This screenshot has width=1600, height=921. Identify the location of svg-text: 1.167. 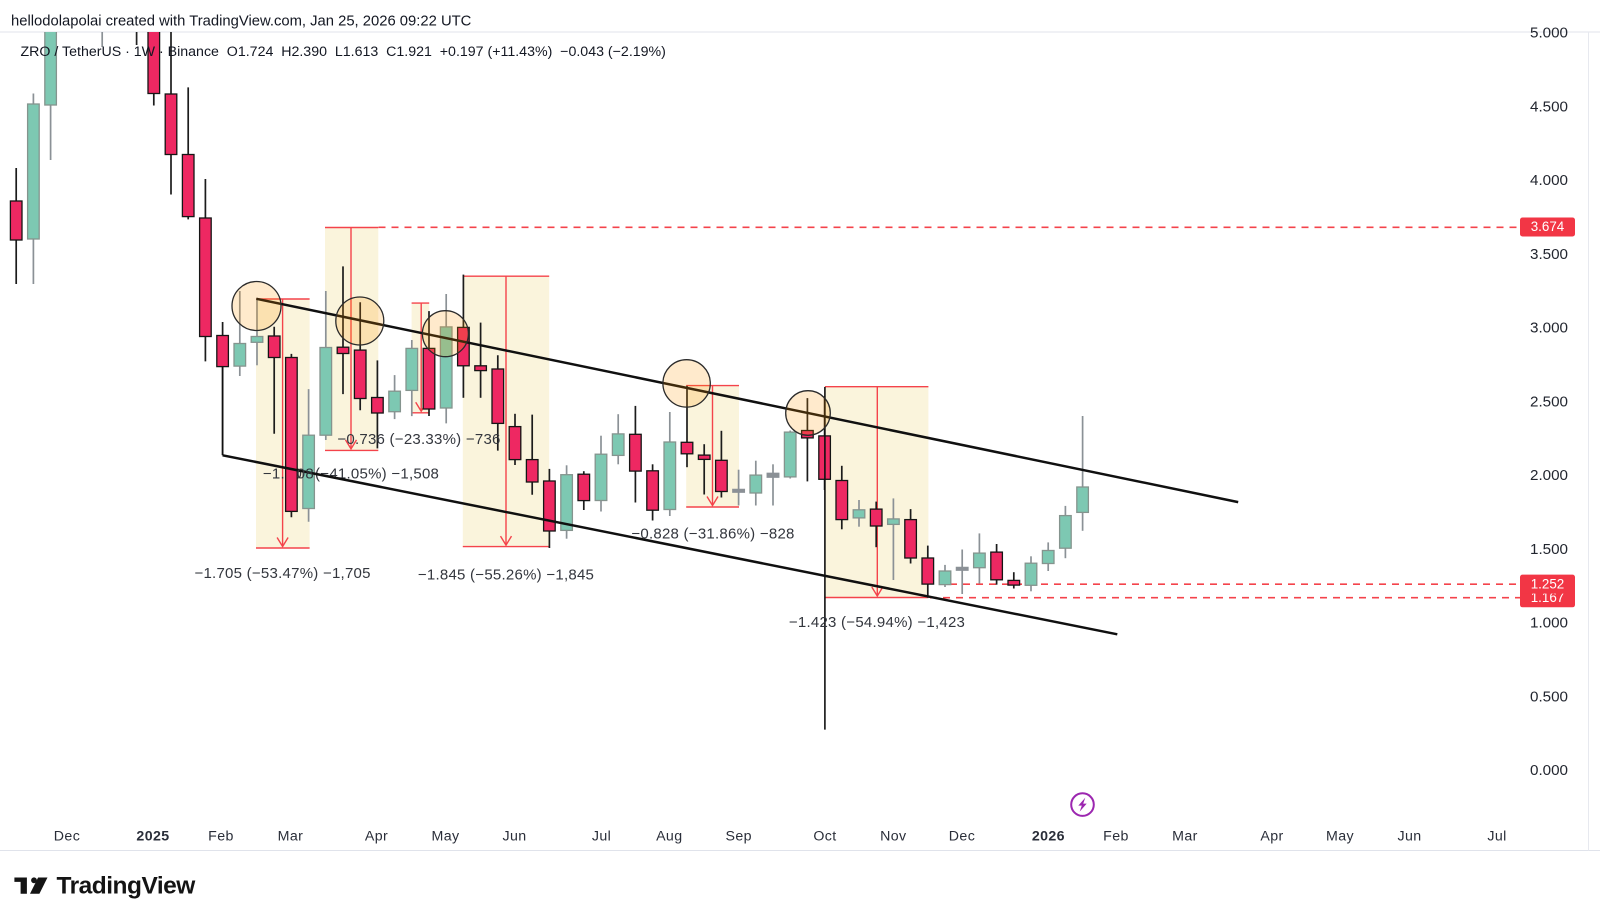
(1548, 597).